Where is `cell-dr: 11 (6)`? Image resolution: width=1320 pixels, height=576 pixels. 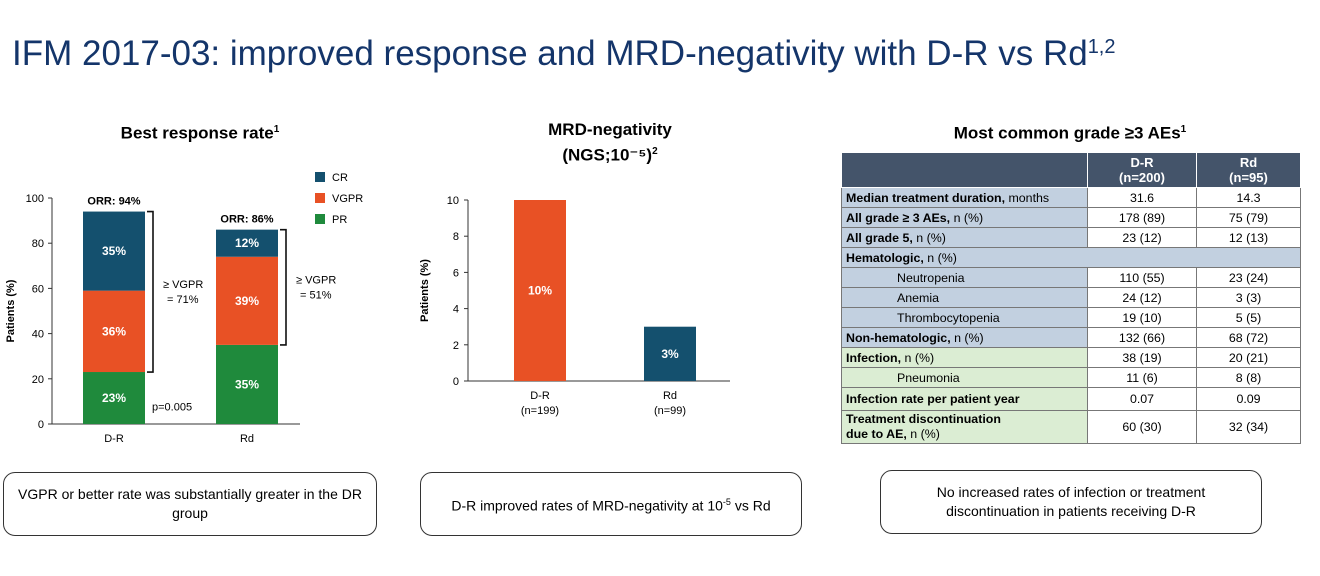
cell-dr: 11 (6) is located at coordinates (1142, 377).